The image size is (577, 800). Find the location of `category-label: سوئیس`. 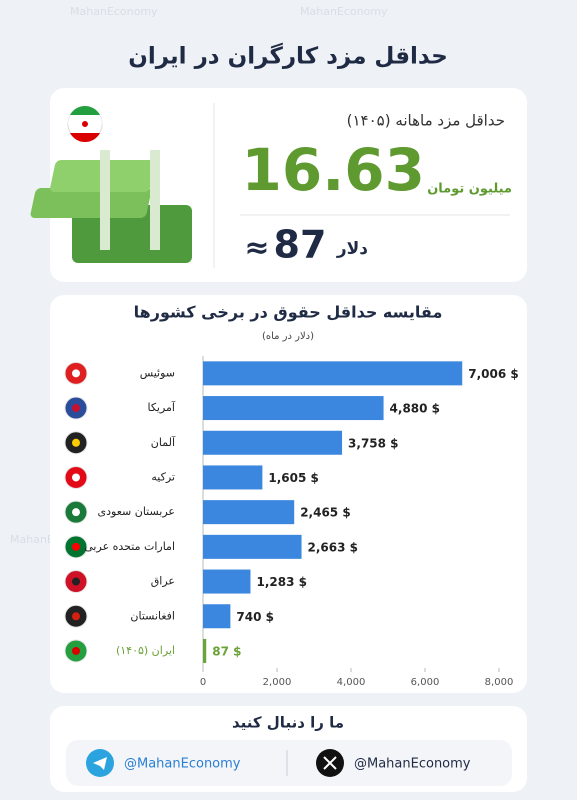

category-label: سوئیس is located at coordinates (157, 372).